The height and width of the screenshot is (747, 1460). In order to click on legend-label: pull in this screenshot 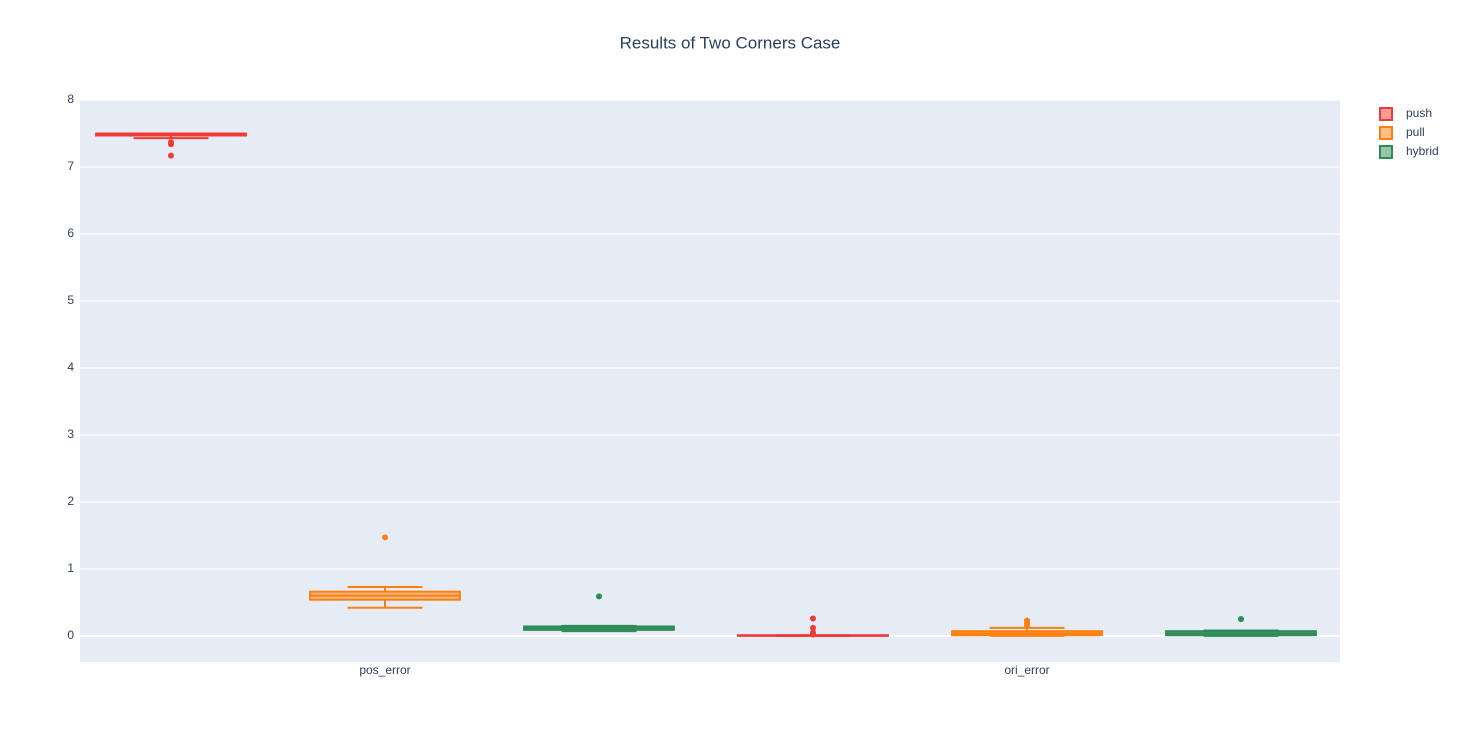, I will do `click(1415, 132)`.